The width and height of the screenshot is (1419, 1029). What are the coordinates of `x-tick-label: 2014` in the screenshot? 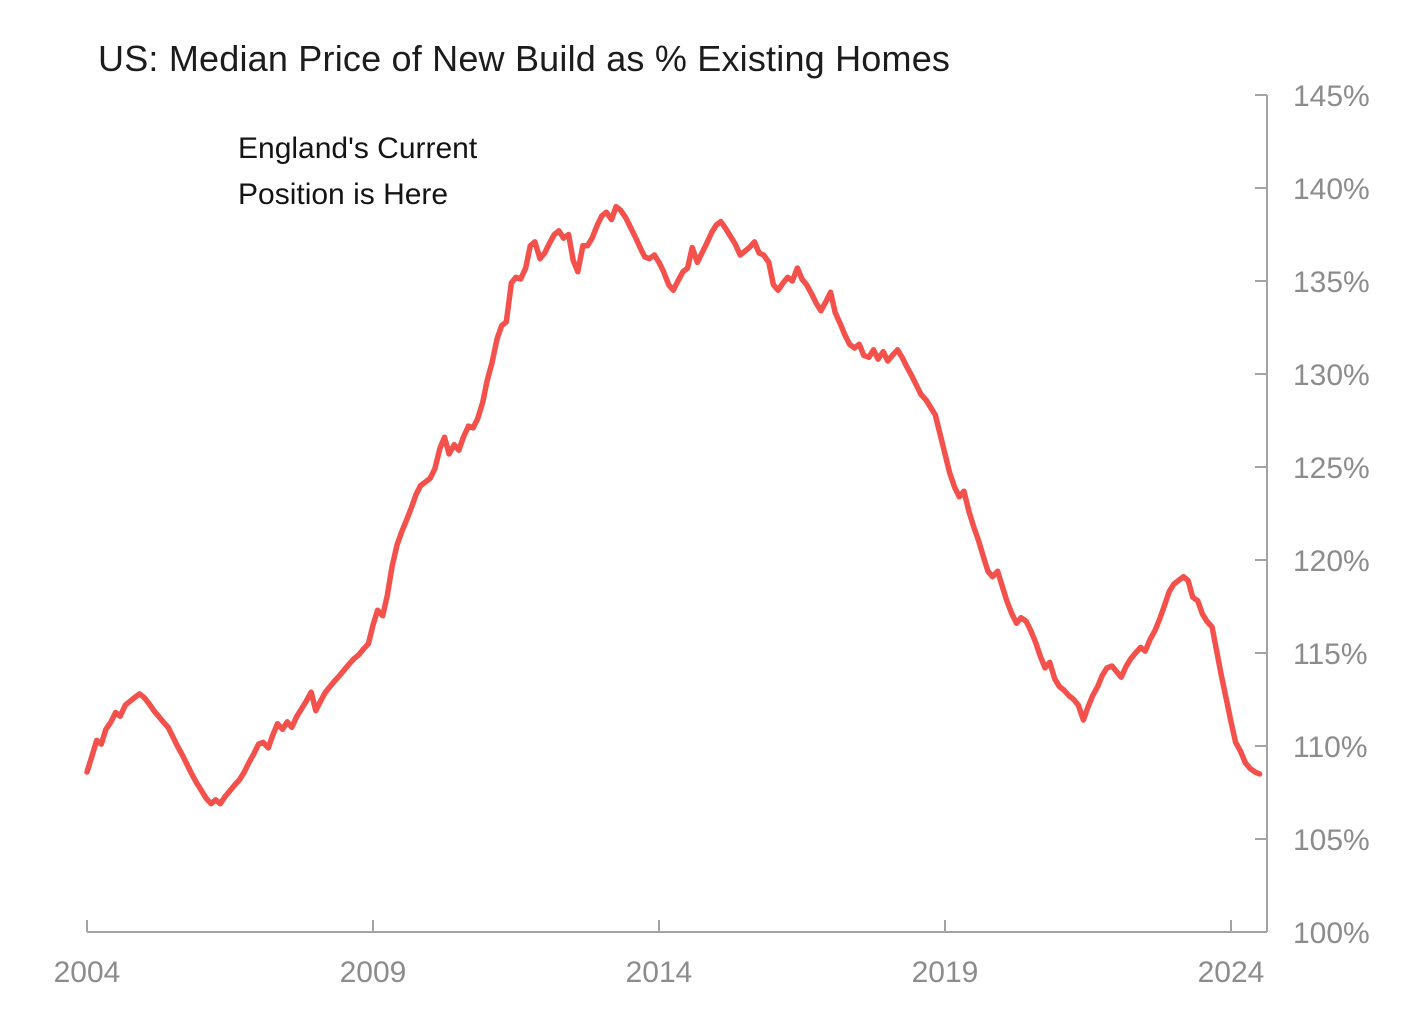 It's located at (659, 972).